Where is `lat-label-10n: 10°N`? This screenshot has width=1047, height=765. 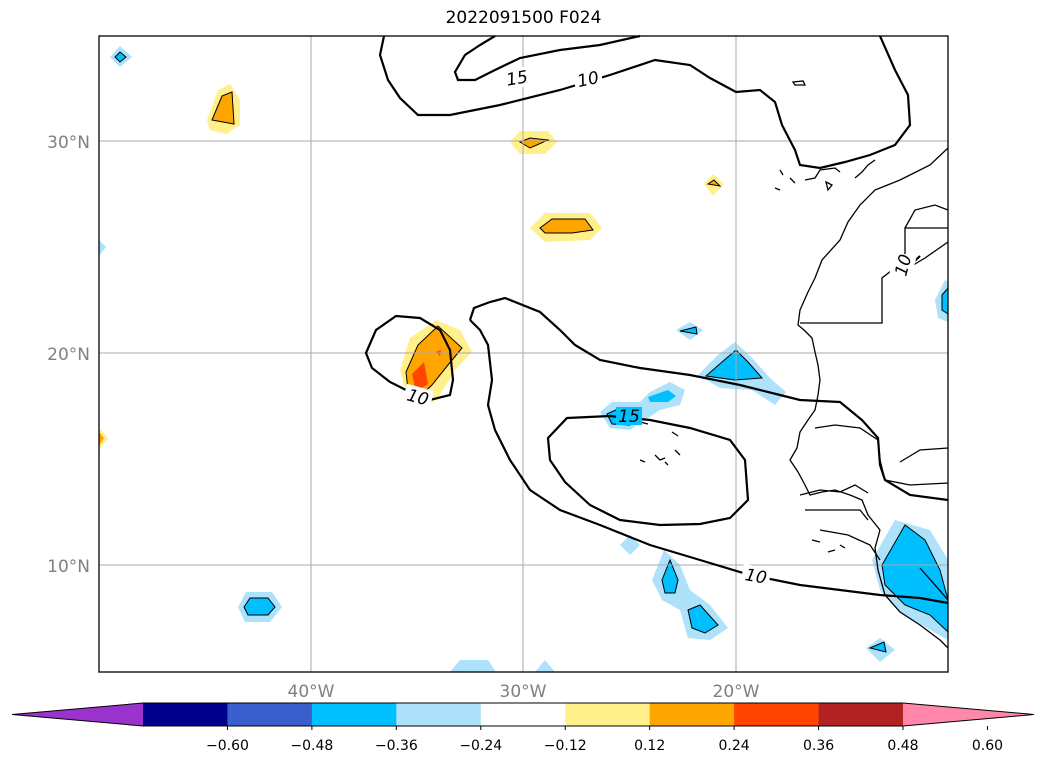
lat-label-10n: 10°N is located at coordinates (68, 567).